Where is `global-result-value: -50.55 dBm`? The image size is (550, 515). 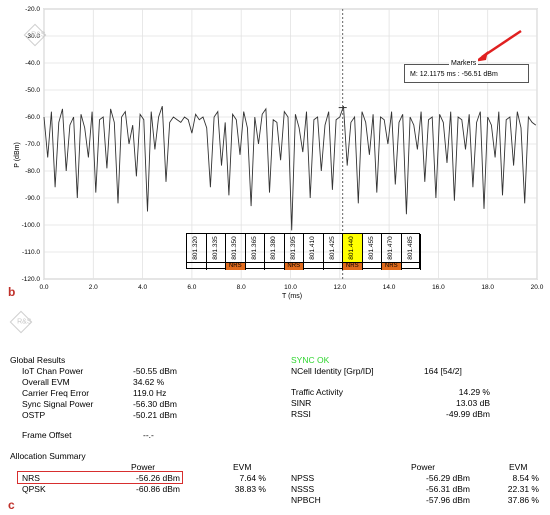
global-result-value: -50.55 dBm is located at coordinates (155, 371).